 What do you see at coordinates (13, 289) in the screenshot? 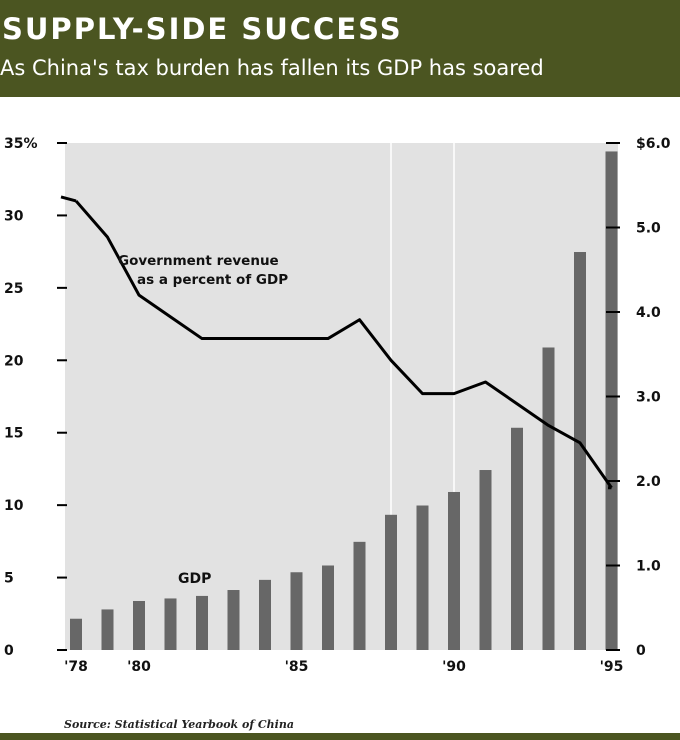
I see `left-tick-label: 25` at bounding box center [13, 289].